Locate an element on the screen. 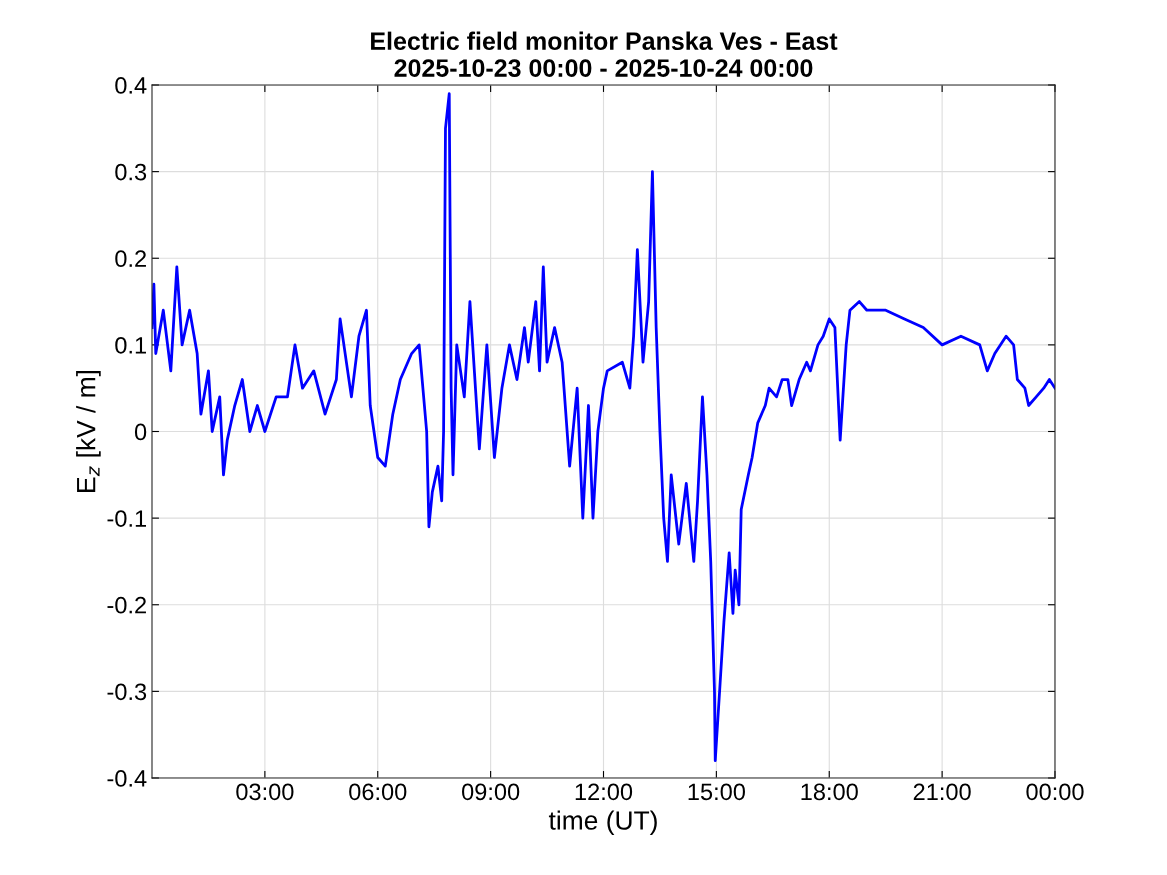 This screenshot has width=1167, height=875. x-axis-title: time (UT) is located at coordinates (602, 823).